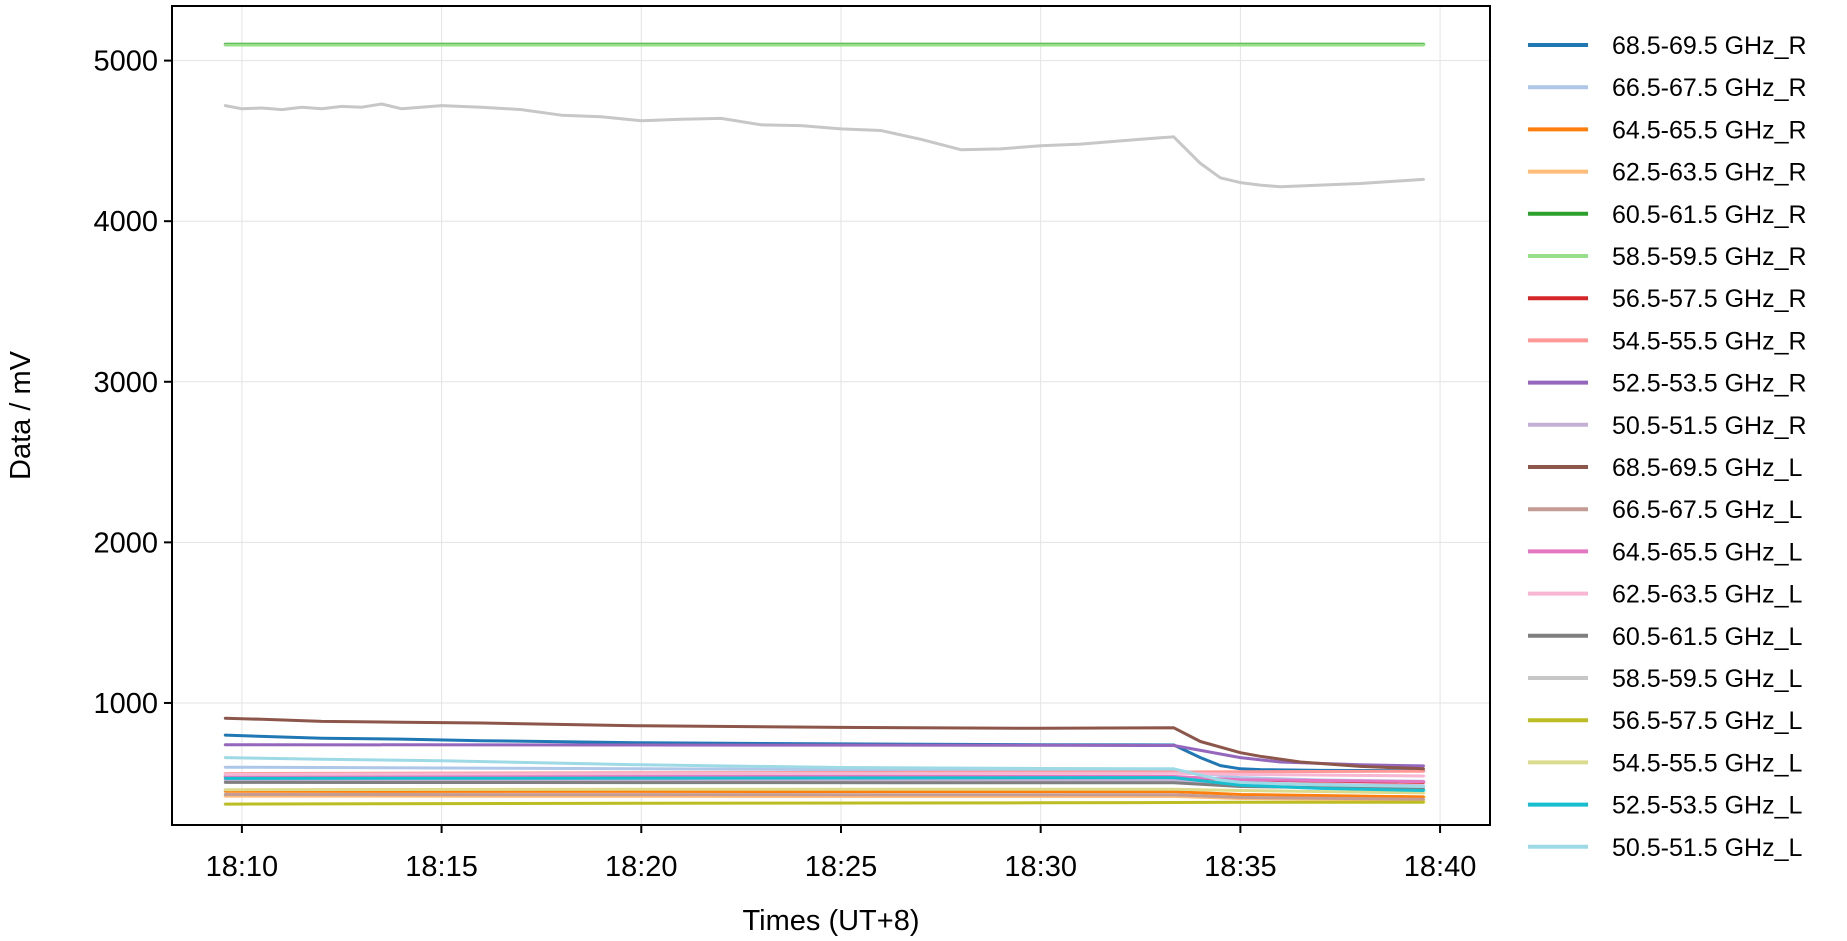 This screenshot has height=941, width=1847. Describe the element at coordinates (831, 921) in the screenshot. I see `x-axis-title: Times (UT+8)` at that location.